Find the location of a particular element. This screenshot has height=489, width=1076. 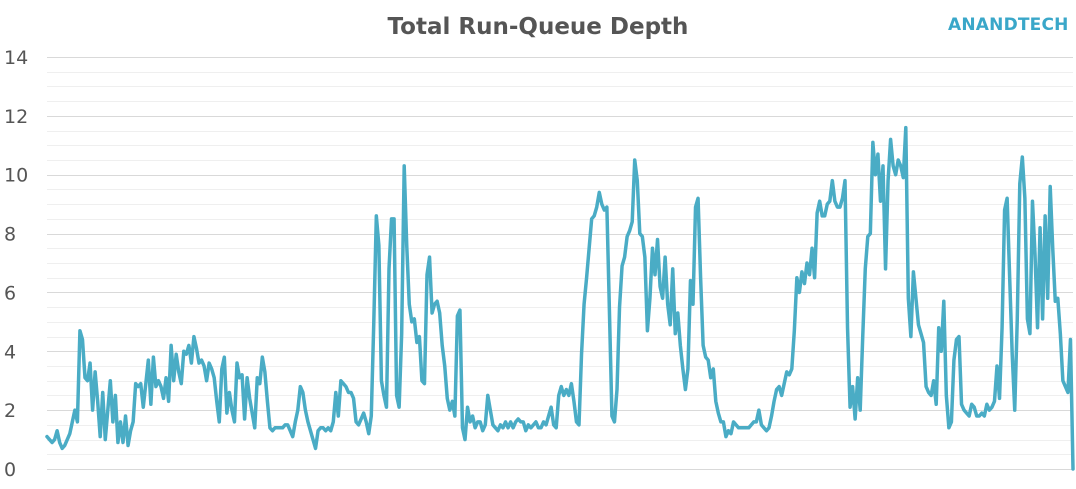

y-tick-label: 10 is located at coordinates (16, 176).